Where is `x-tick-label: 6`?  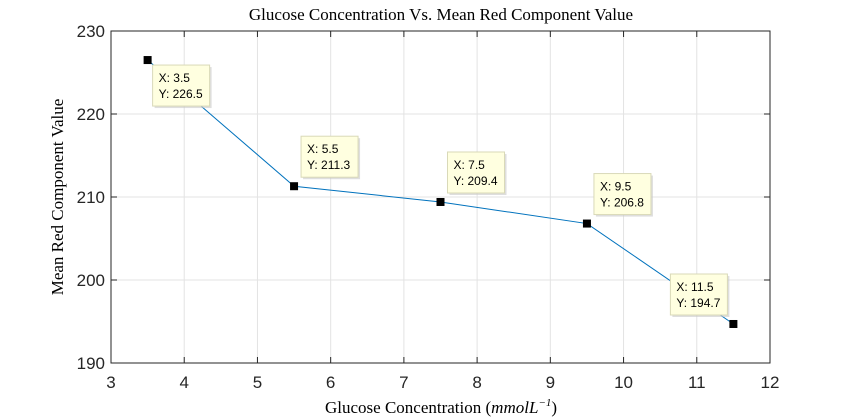 x-tick-label: 6 is located at coordinates (330, 382).